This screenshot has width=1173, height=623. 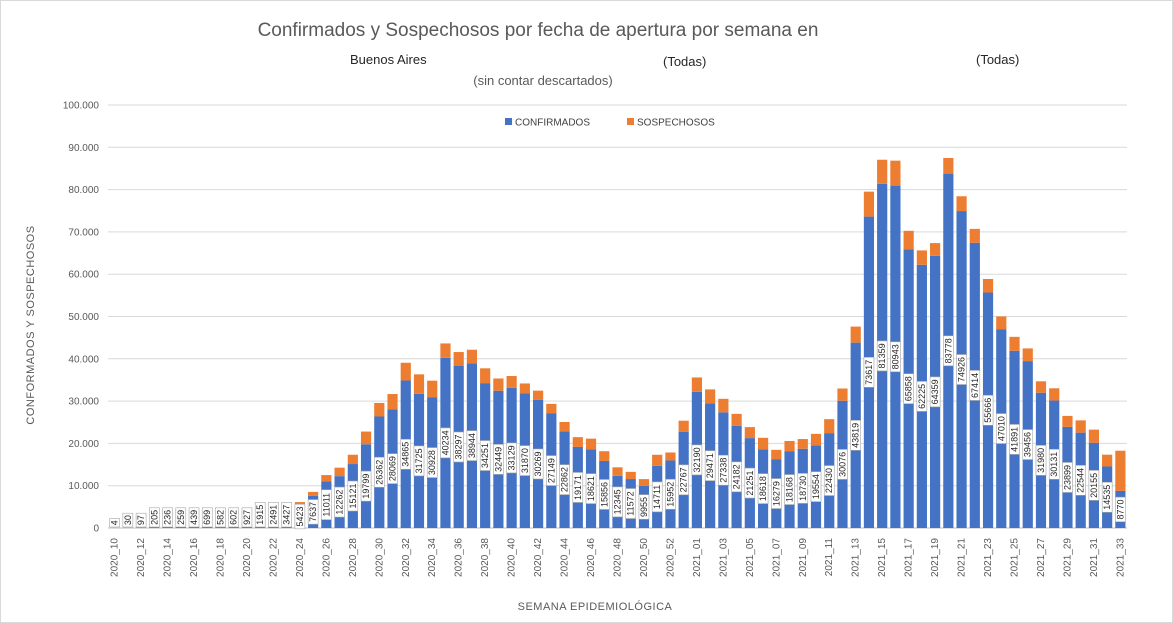 I want to click on data-label: 55666, so click(x=988, y=410).